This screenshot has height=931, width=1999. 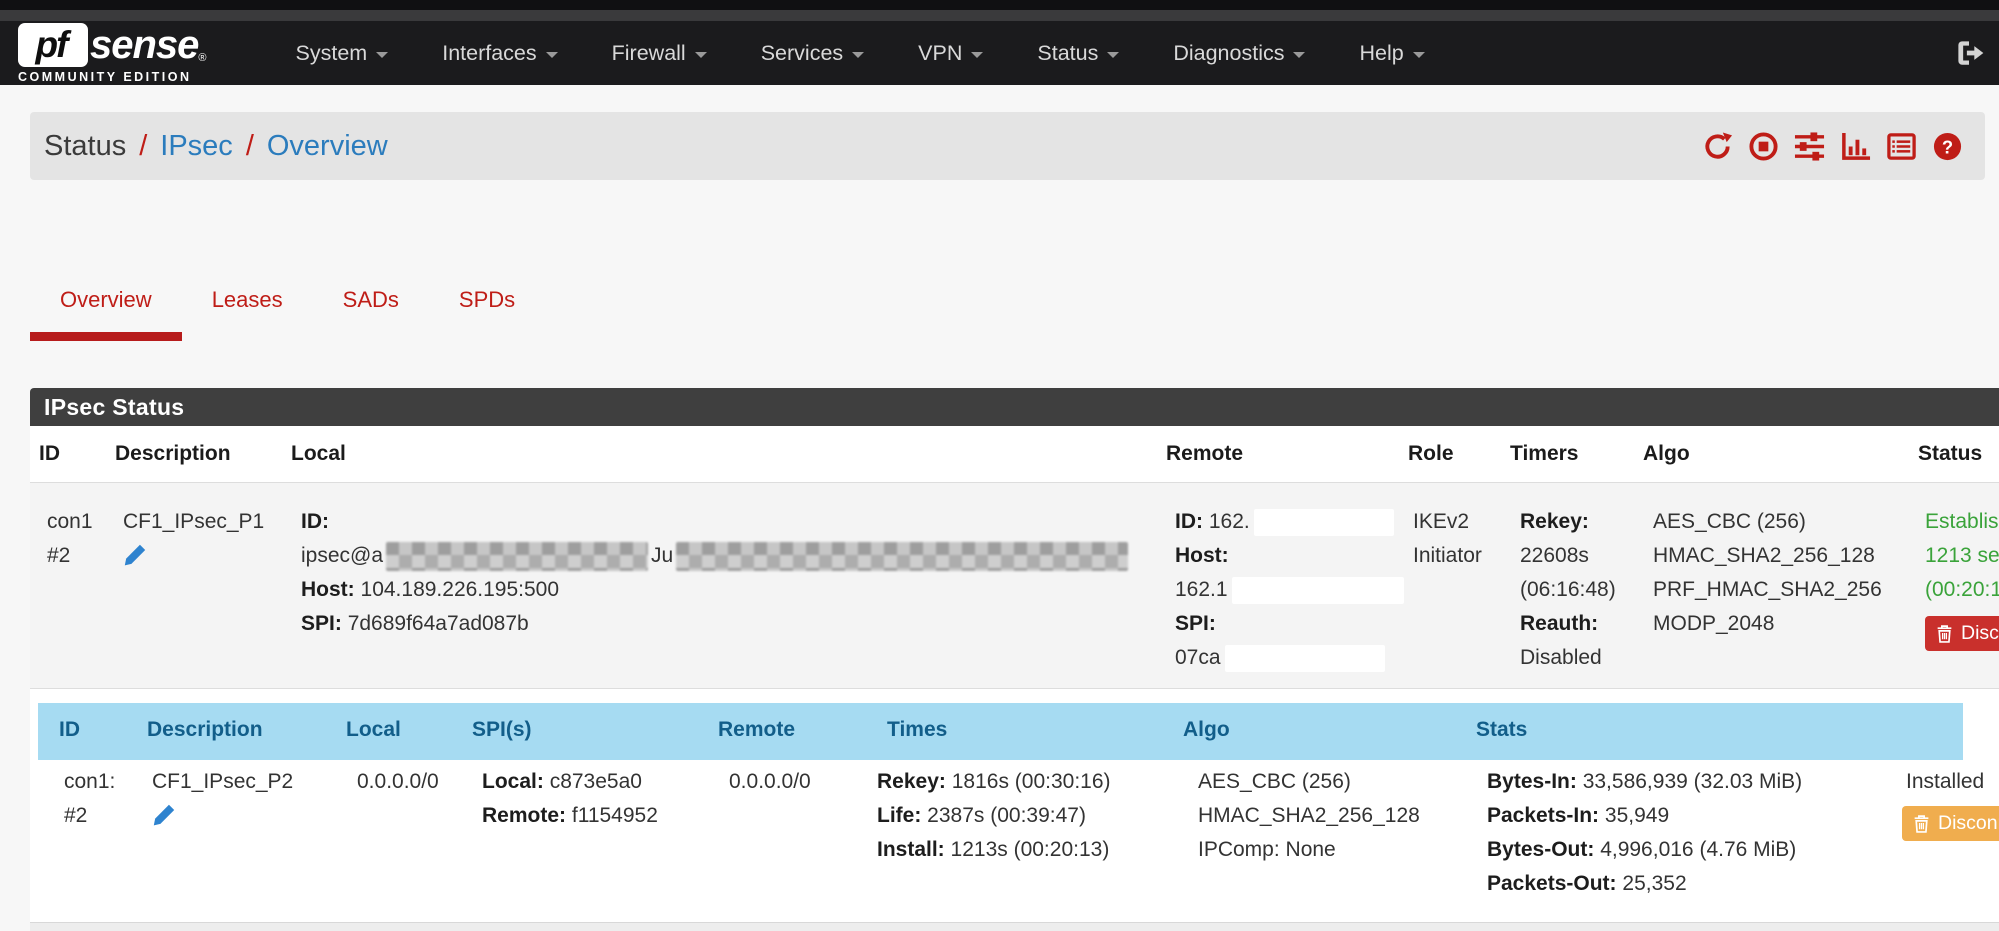 What do you see at coordinates (999, 5) in the screenshot?
I see `top-edge-strip` at bounding box center [999, 5].